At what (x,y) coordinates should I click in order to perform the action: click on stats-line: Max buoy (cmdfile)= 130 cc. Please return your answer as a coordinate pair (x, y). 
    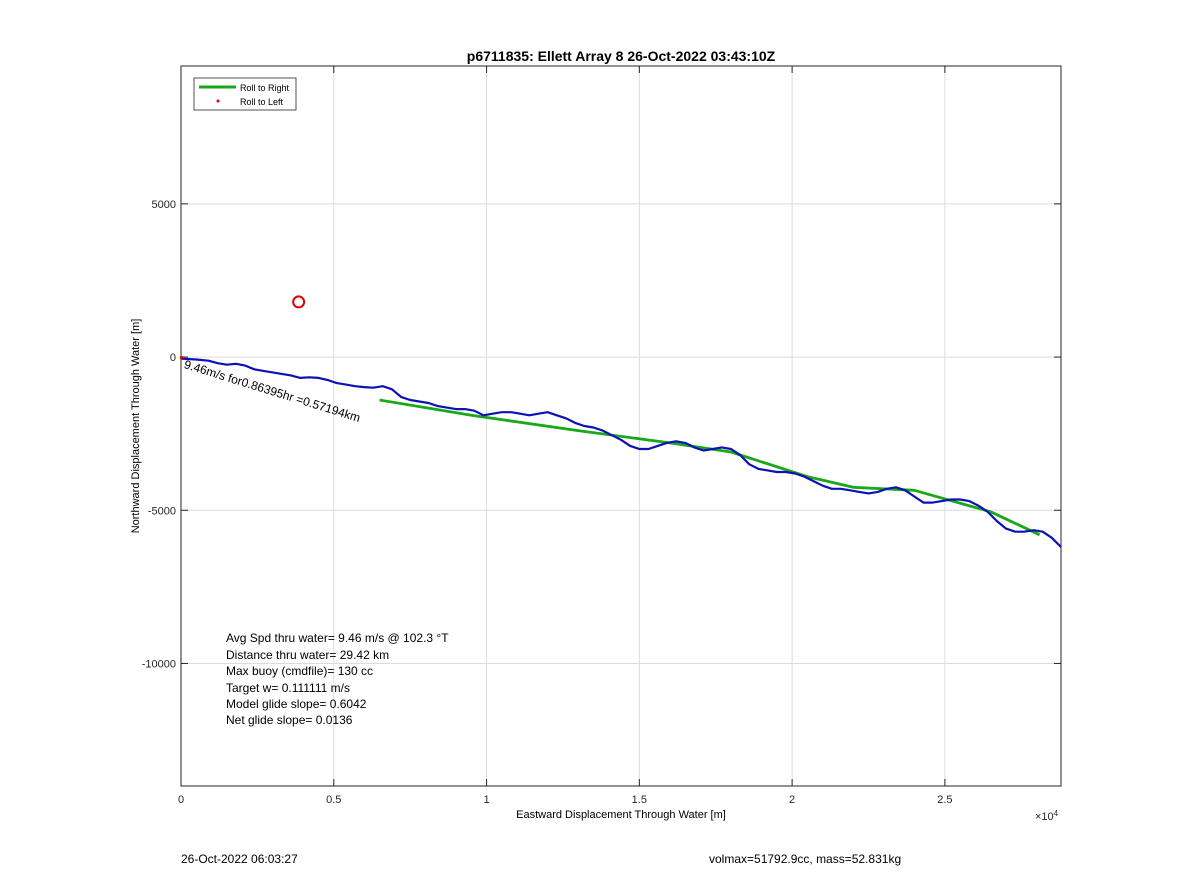
    Looking at the image, I should click on (299, 671).